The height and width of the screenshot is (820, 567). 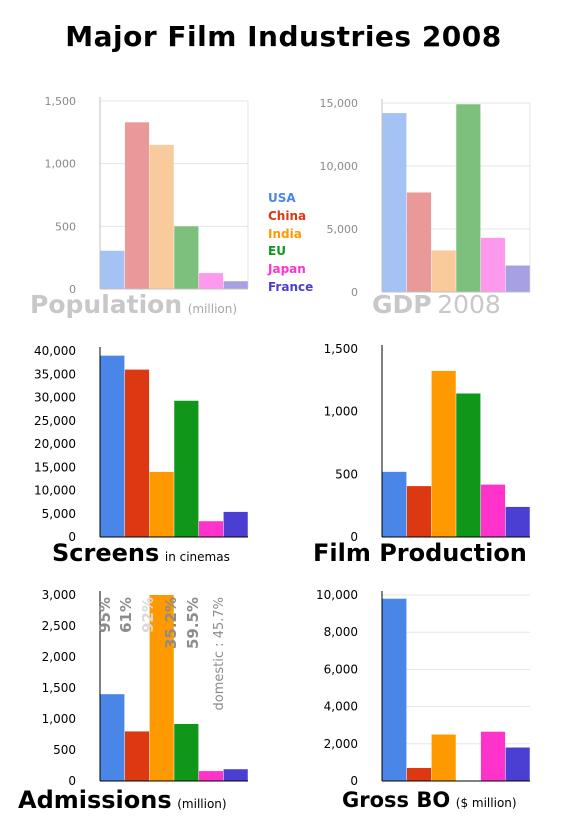 I want to click on screens-bar-eu, so click(x=186, y=468).